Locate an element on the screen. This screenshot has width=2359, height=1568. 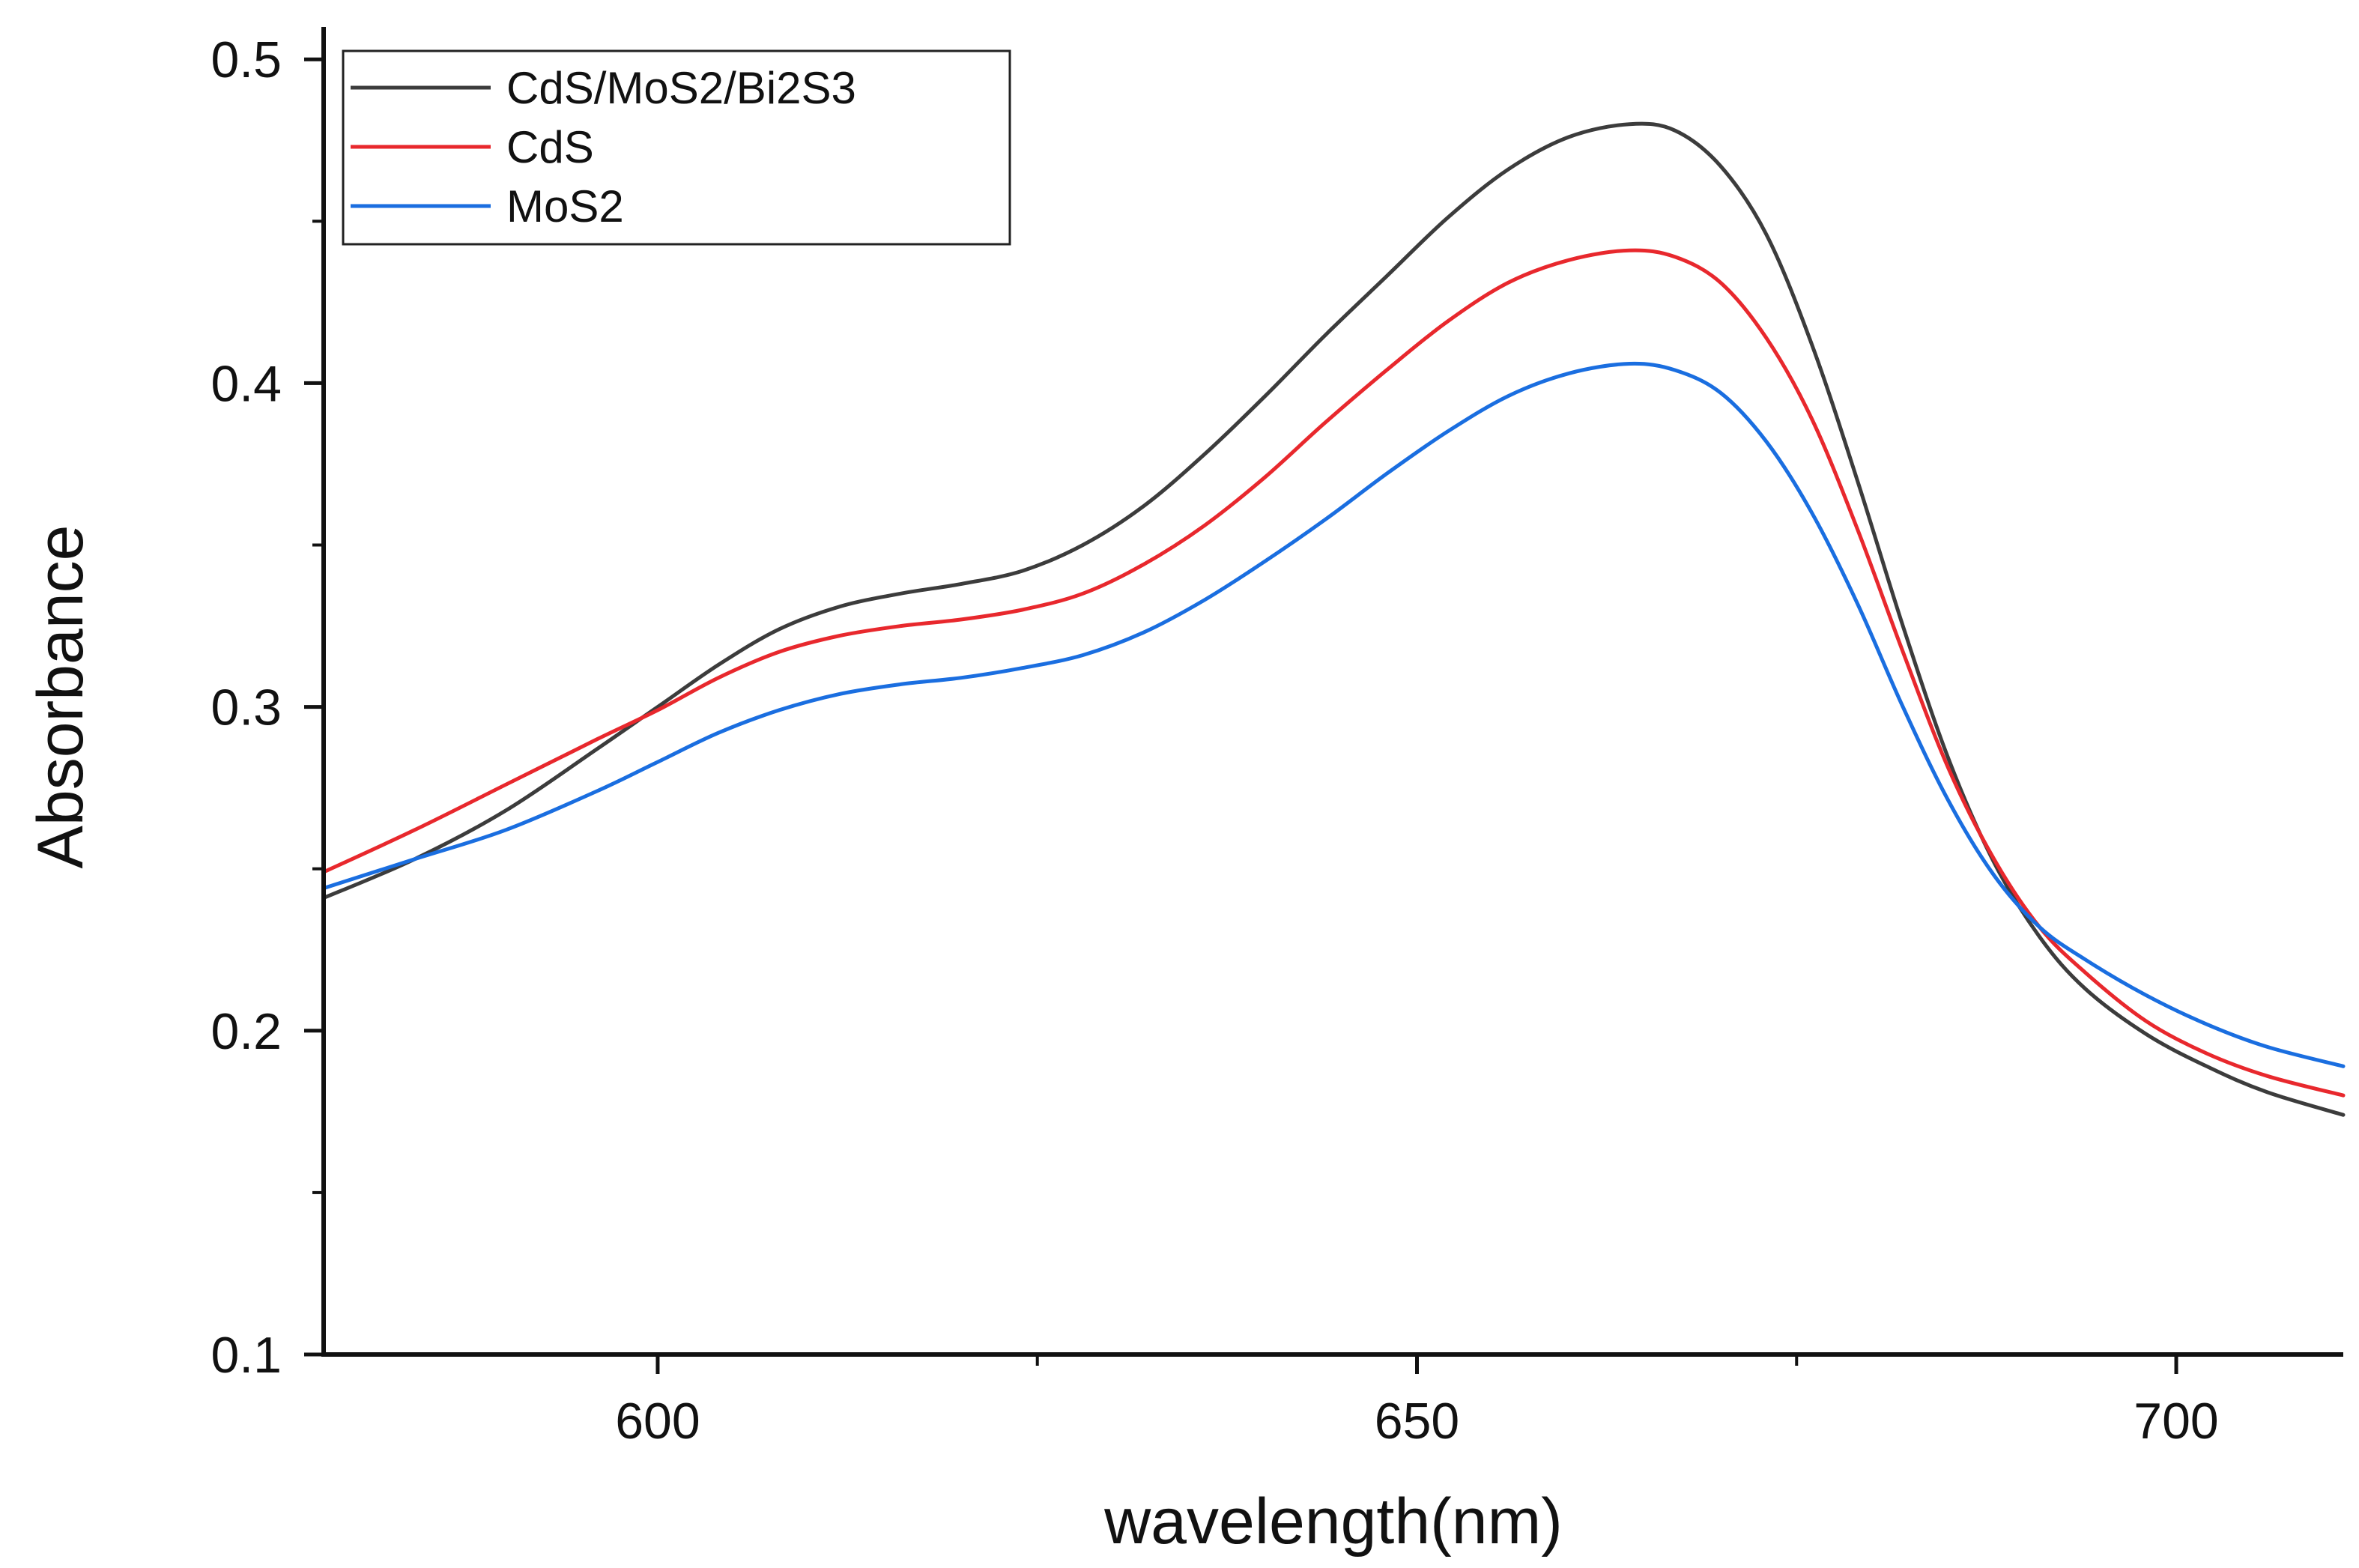
x-tick-label: 700 is located at coordinates (2176, 1421).